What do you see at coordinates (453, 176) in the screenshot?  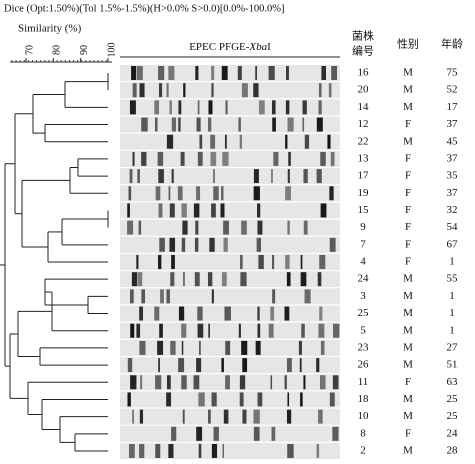 I see `cell: 35` at bounding box center [453, 176].